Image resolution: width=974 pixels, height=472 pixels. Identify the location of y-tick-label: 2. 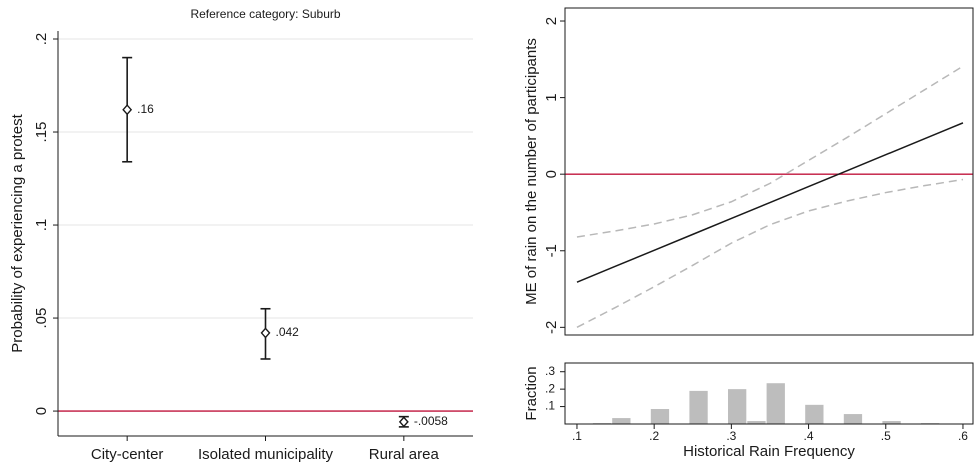
(551, 21).